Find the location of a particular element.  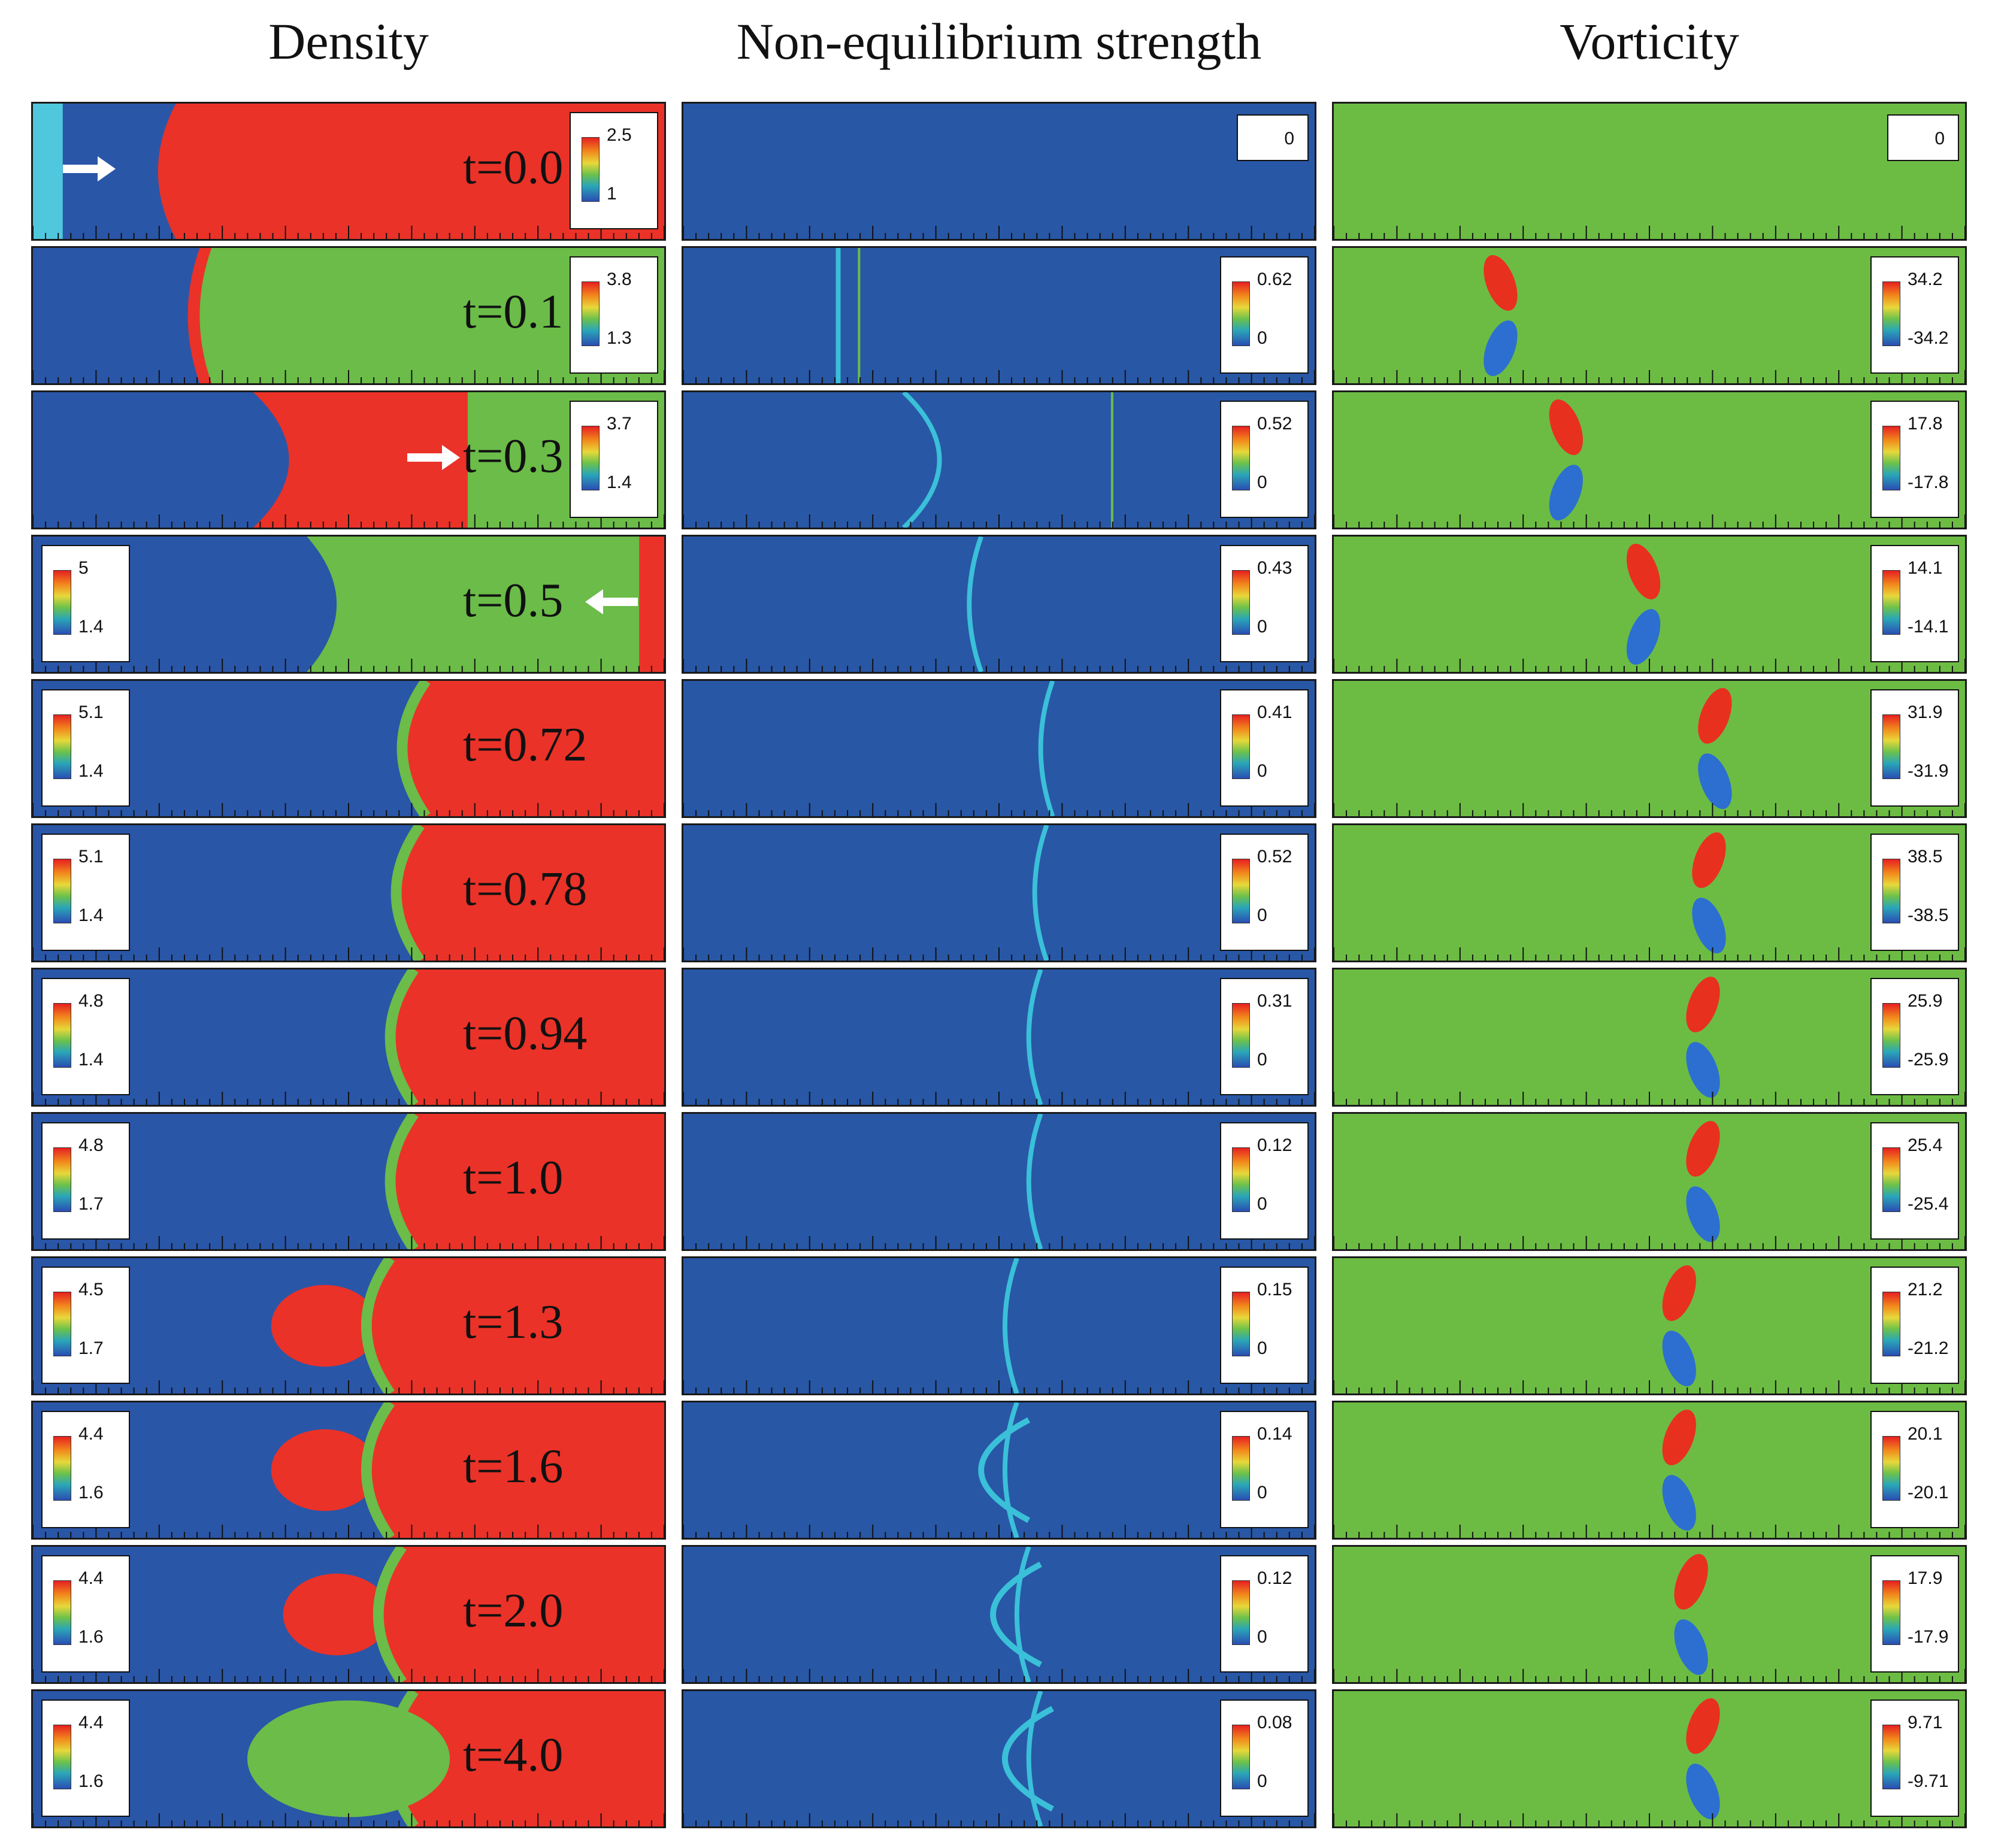

density-legend: 2.5 1 is located at coordinates (614, 170).